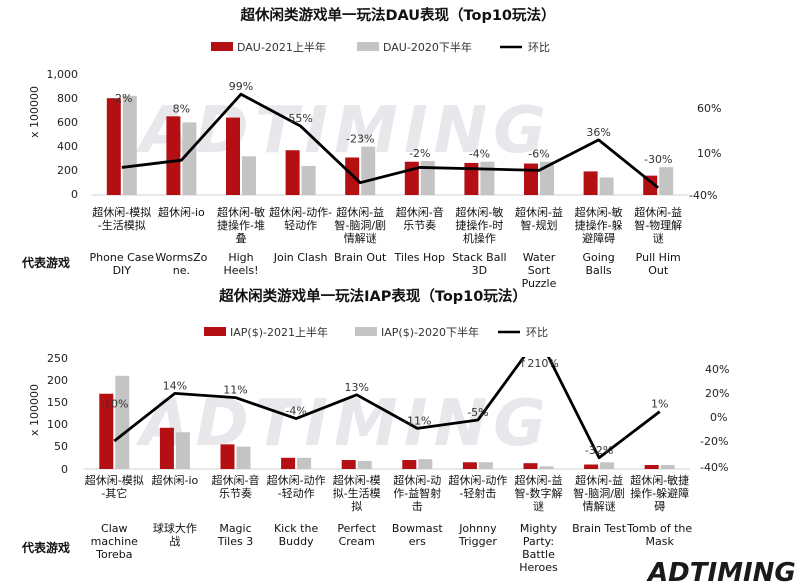 This screenshot has height=588, width=801. What do you see at coordinates (34, 410) in the screenshot?
I see `iap-y-axis-label: x 100000` at bounding box center [34, 410].